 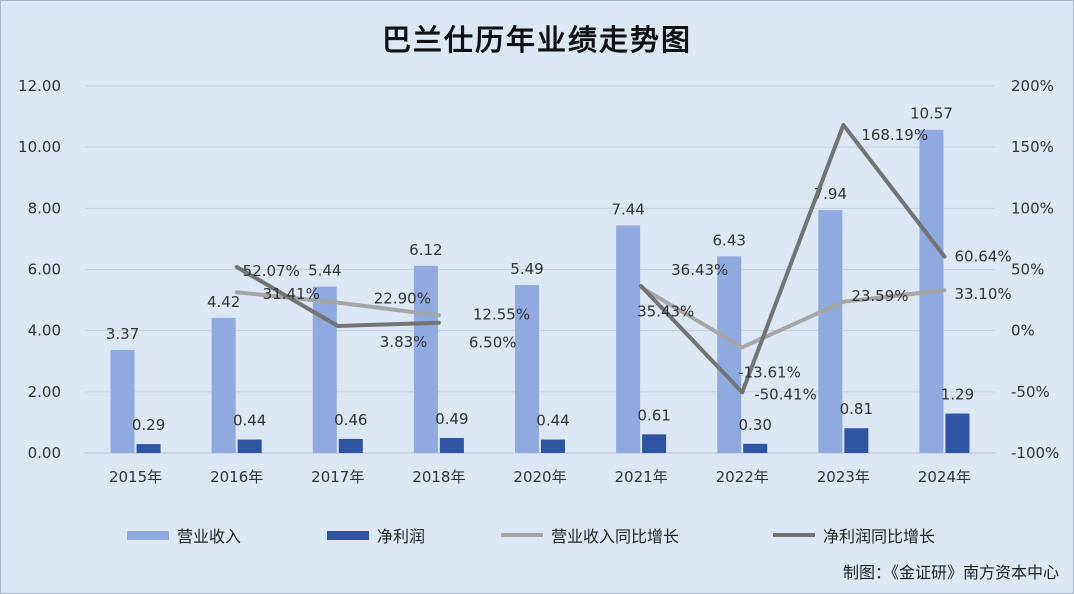 What do you see at coordinates (526, 269) in the screenshot?
I see `data-label-revenue: 5.49` at bounding box center [526, 269].